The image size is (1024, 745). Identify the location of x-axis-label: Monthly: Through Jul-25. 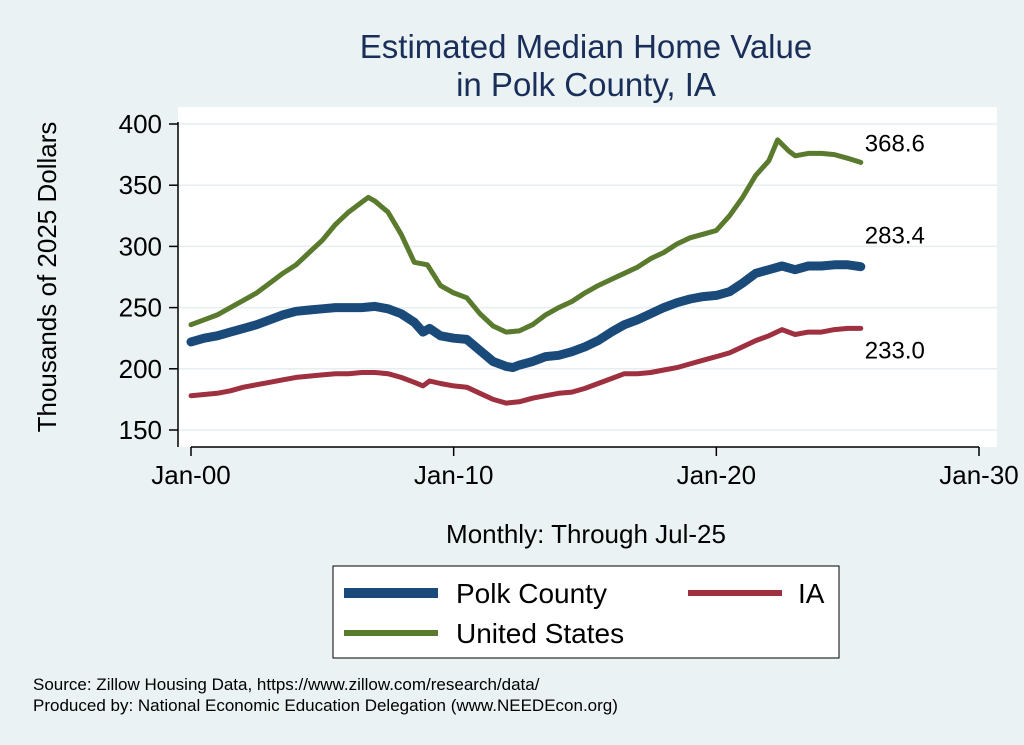
(586, 534).